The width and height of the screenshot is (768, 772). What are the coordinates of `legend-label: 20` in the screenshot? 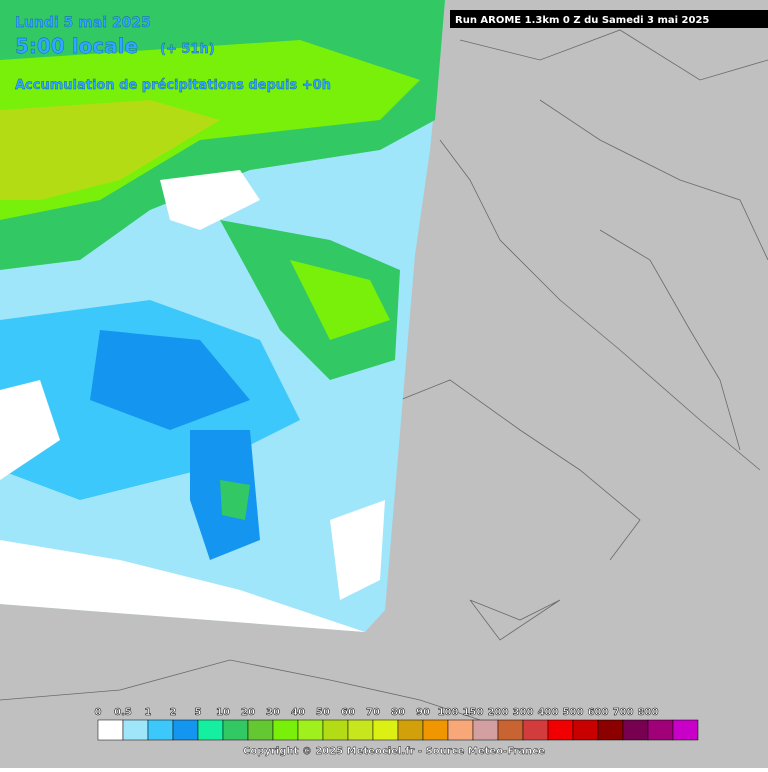 It's located at (248, 712).